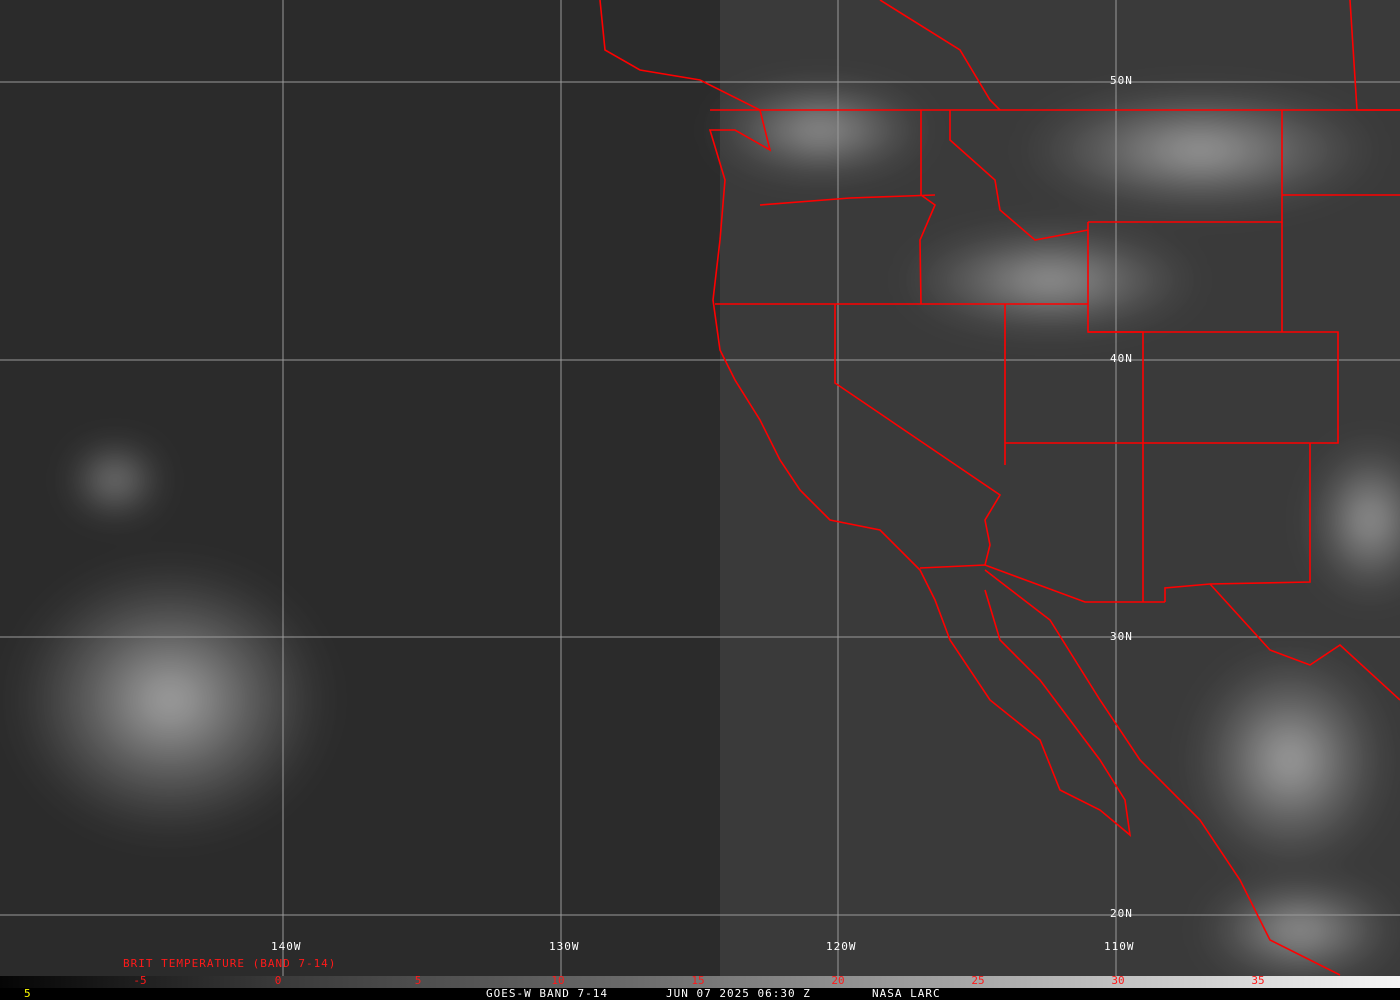 Image resolution: width=1400 pixels, height=1000 pixels. Describe the element at coordinates (1374, 55) in the screenshot. I see `border-northeast` at that location.